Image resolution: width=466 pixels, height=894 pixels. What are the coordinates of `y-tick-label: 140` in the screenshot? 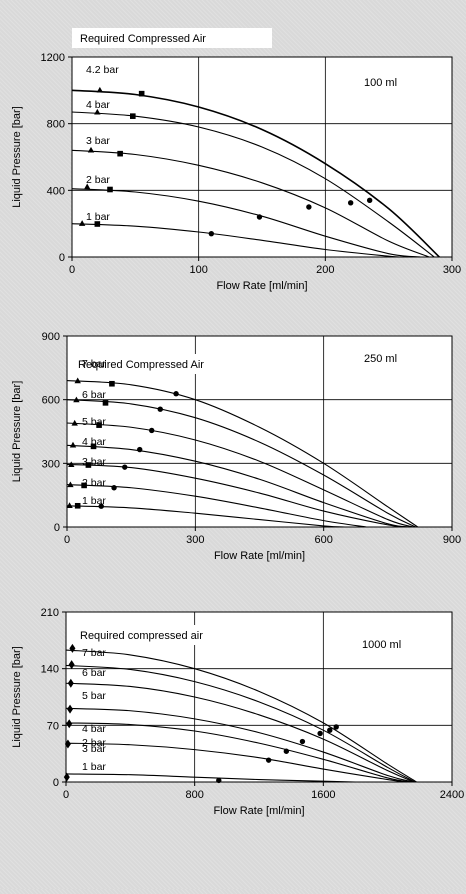 It's located at (50, 670).